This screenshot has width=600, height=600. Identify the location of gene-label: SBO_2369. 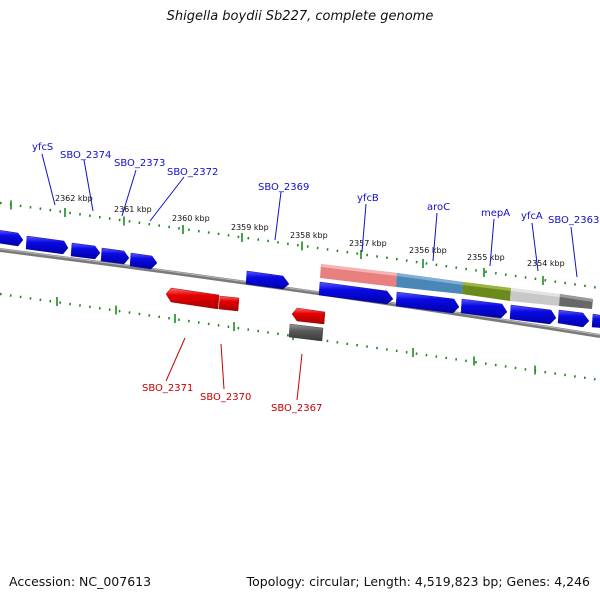
(283, 187).